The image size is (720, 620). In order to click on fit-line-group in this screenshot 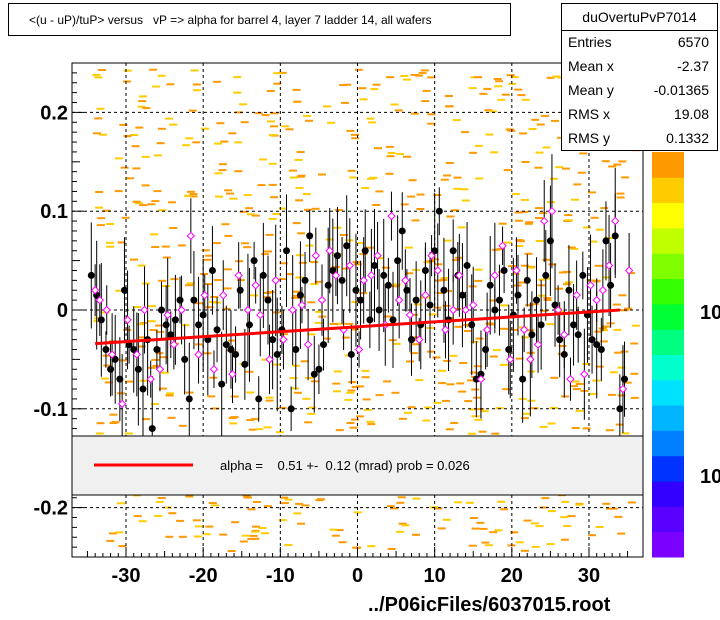, I will do `click(357, 327)`.